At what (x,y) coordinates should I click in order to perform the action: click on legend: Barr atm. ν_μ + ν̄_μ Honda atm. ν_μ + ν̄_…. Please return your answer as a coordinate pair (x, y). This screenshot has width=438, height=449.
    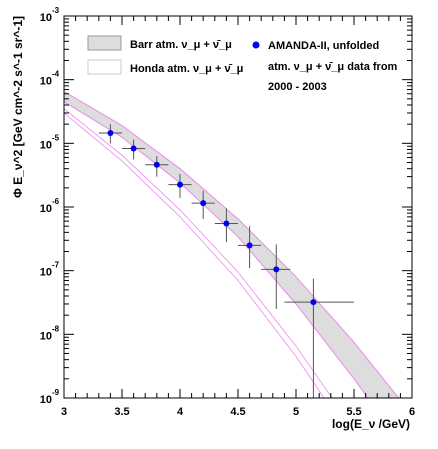
    Looking at the image, I should click on (242, 64).